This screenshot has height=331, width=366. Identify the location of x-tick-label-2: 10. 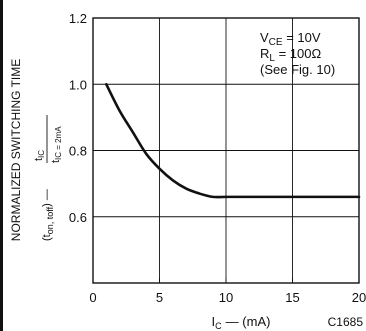
(226, 297).